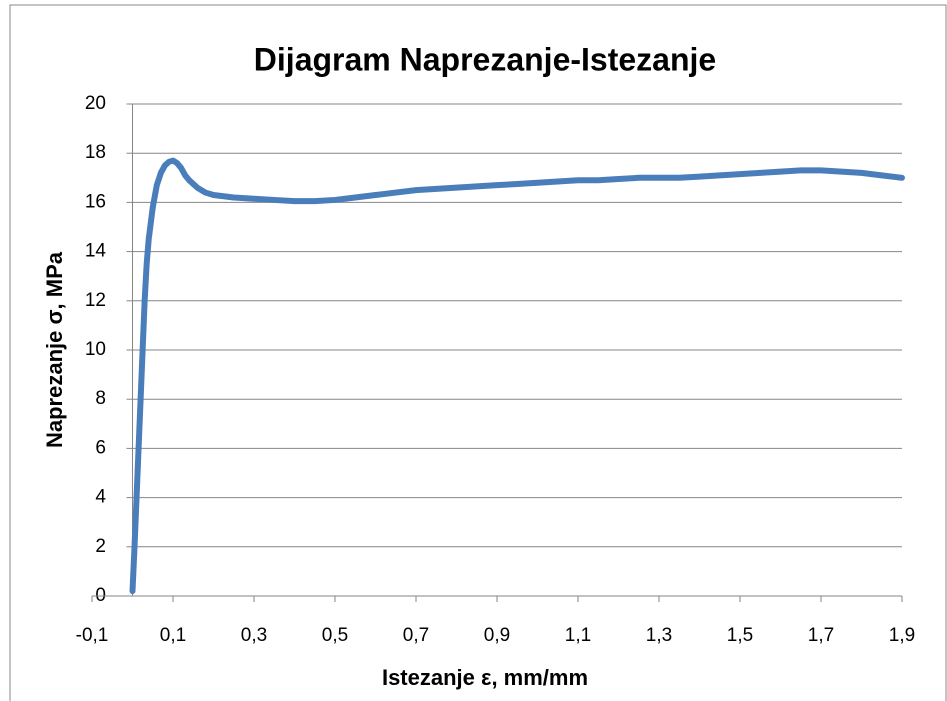 This screenshot has width=947, height=701. What do you see at coordinates (100, 546) in the screenshot?
I see `y-tick-label: 2` at bounding box center [100, 546].